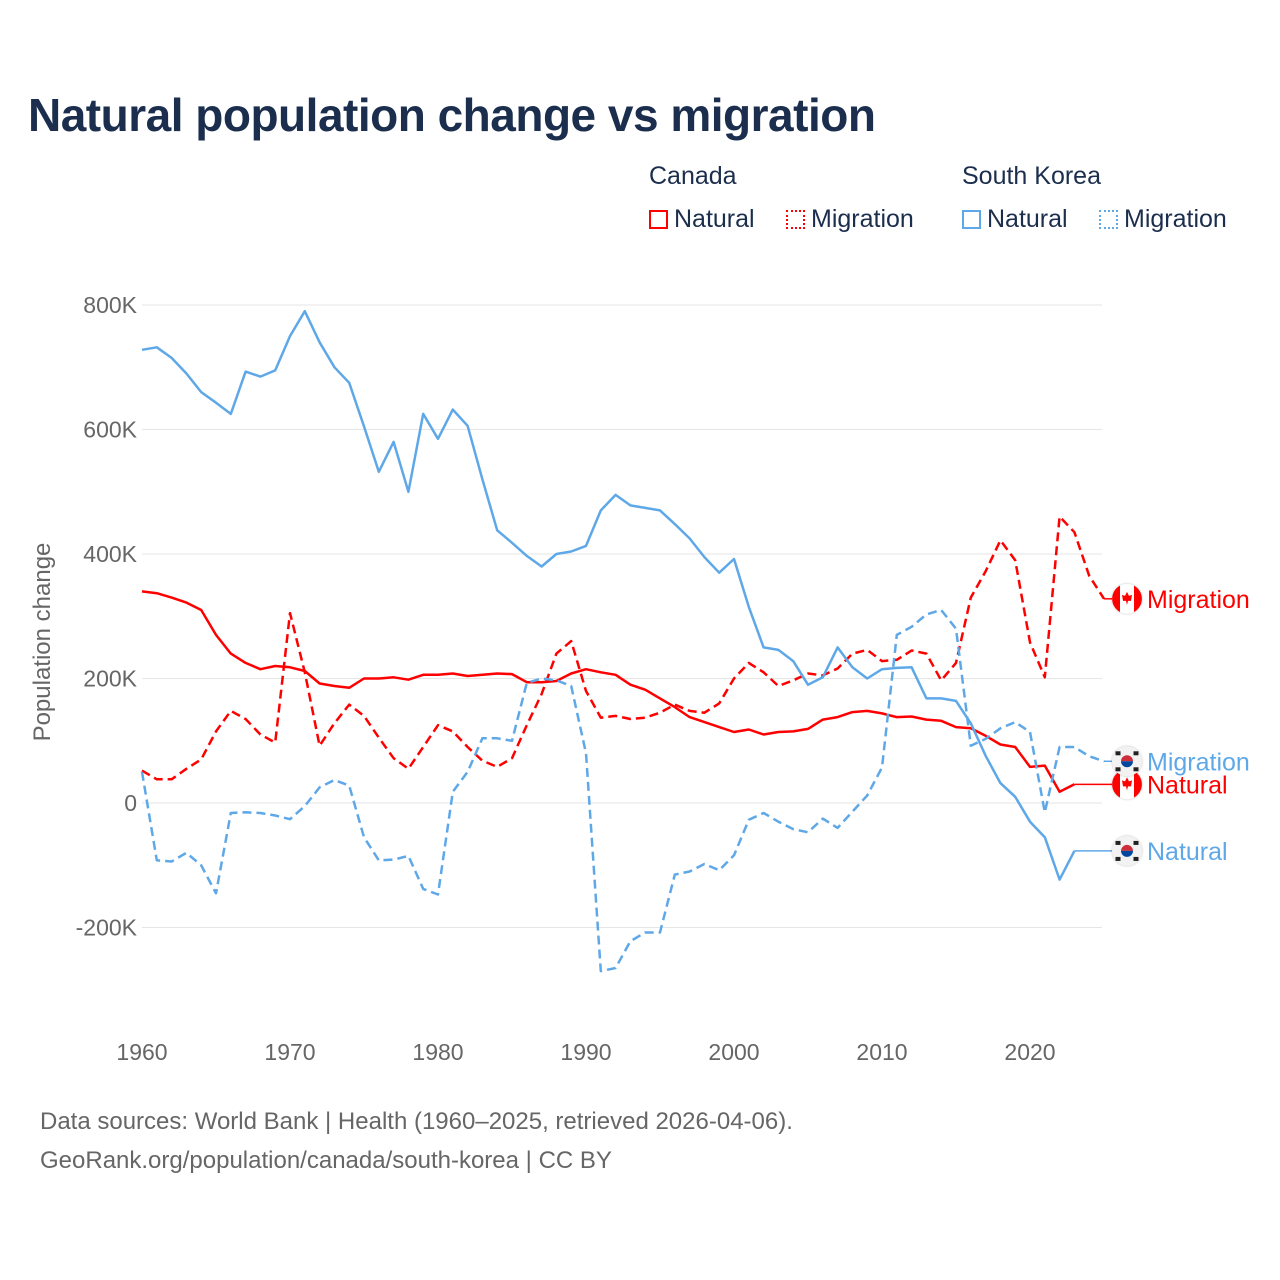 The image size is (1280, 1280). Describe the element at coordinates (1198, 762) in the screenshot. I see `south-korea-migration-end-label: Migration` at that location.